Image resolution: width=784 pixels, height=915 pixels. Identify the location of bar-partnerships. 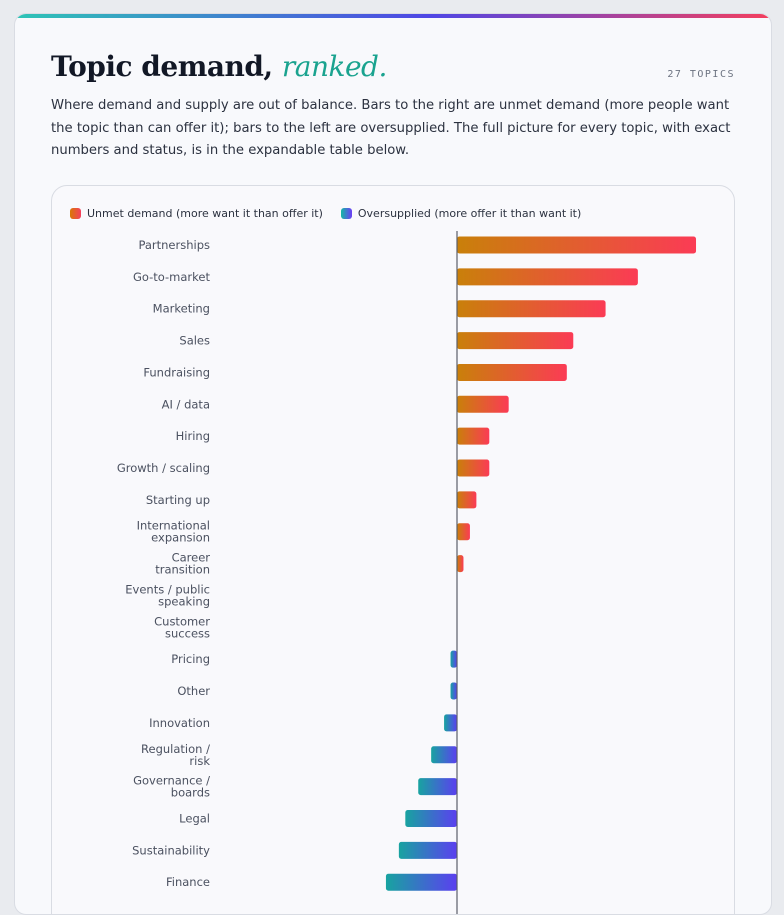
(577, 245).